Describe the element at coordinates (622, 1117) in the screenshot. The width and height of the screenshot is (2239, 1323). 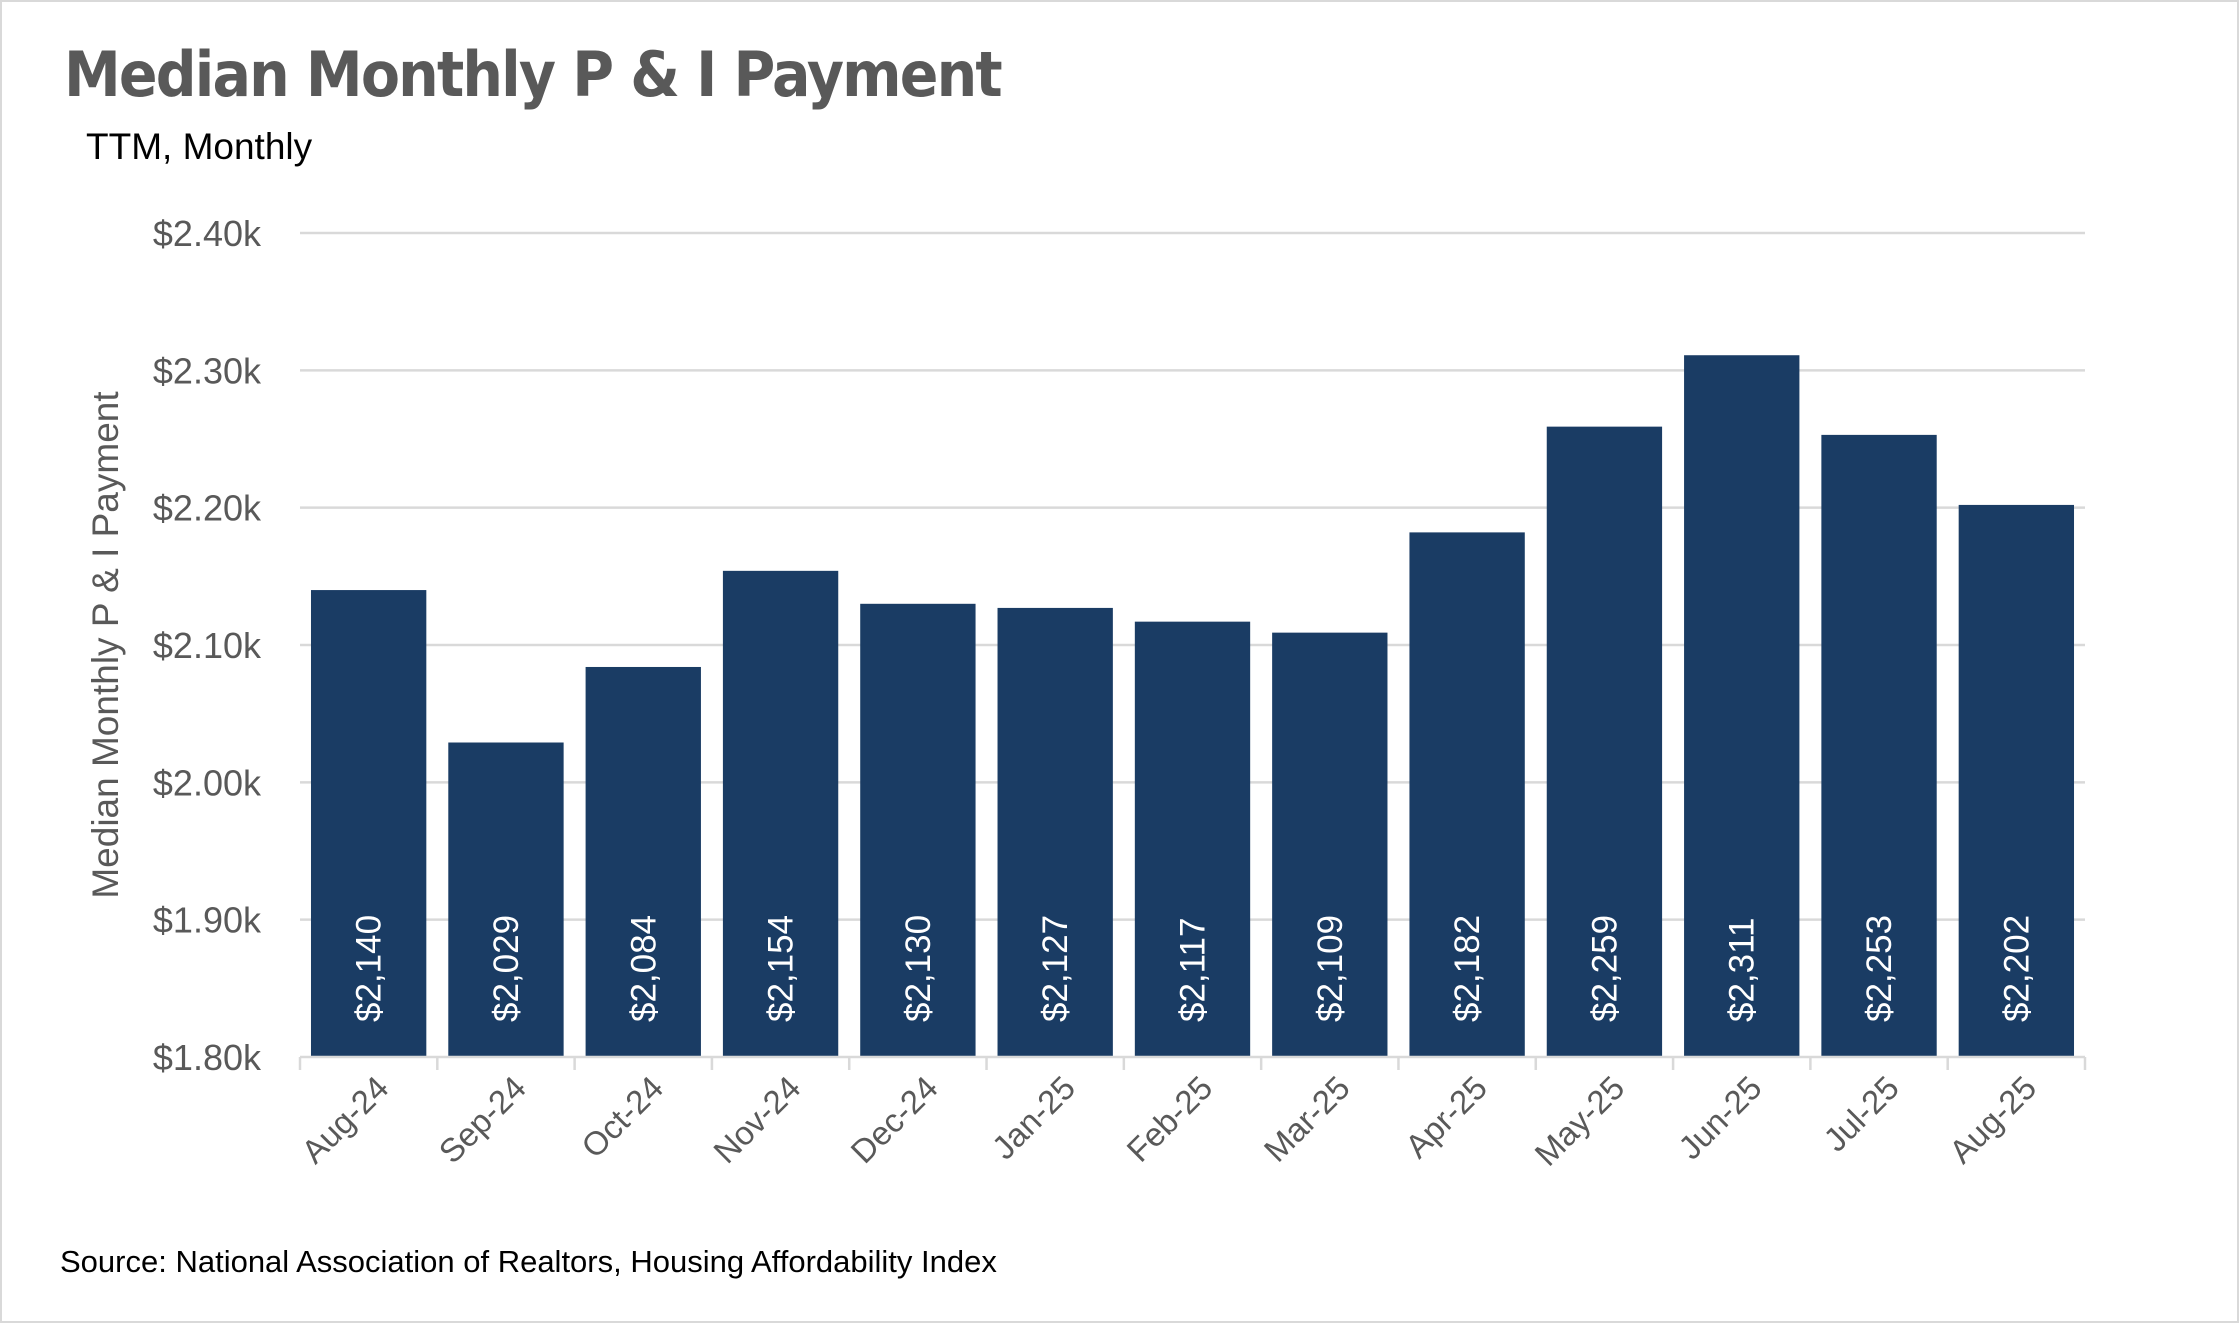
I see `x-tick-label: Oct-24` at that location.